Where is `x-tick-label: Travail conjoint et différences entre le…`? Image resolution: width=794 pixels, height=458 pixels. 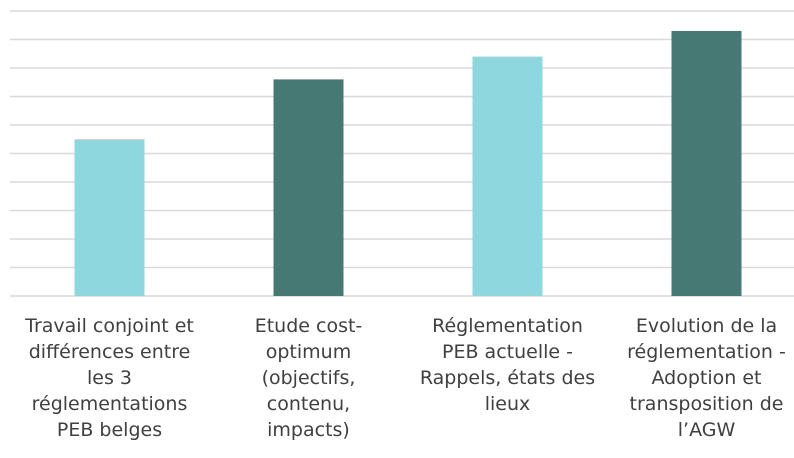
x-tick-label: Travail conjoint et différences entre le… is located at coordinates (109, 378).